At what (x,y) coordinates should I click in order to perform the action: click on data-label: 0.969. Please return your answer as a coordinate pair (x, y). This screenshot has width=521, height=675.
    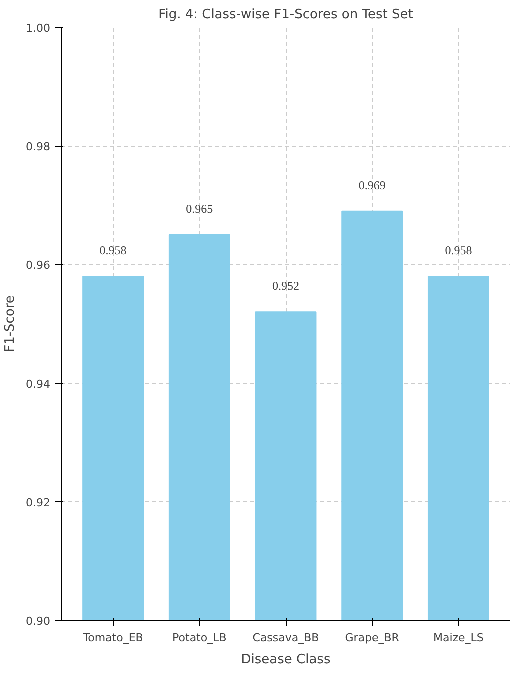
    Looking at the image, I should click on (372, 185).